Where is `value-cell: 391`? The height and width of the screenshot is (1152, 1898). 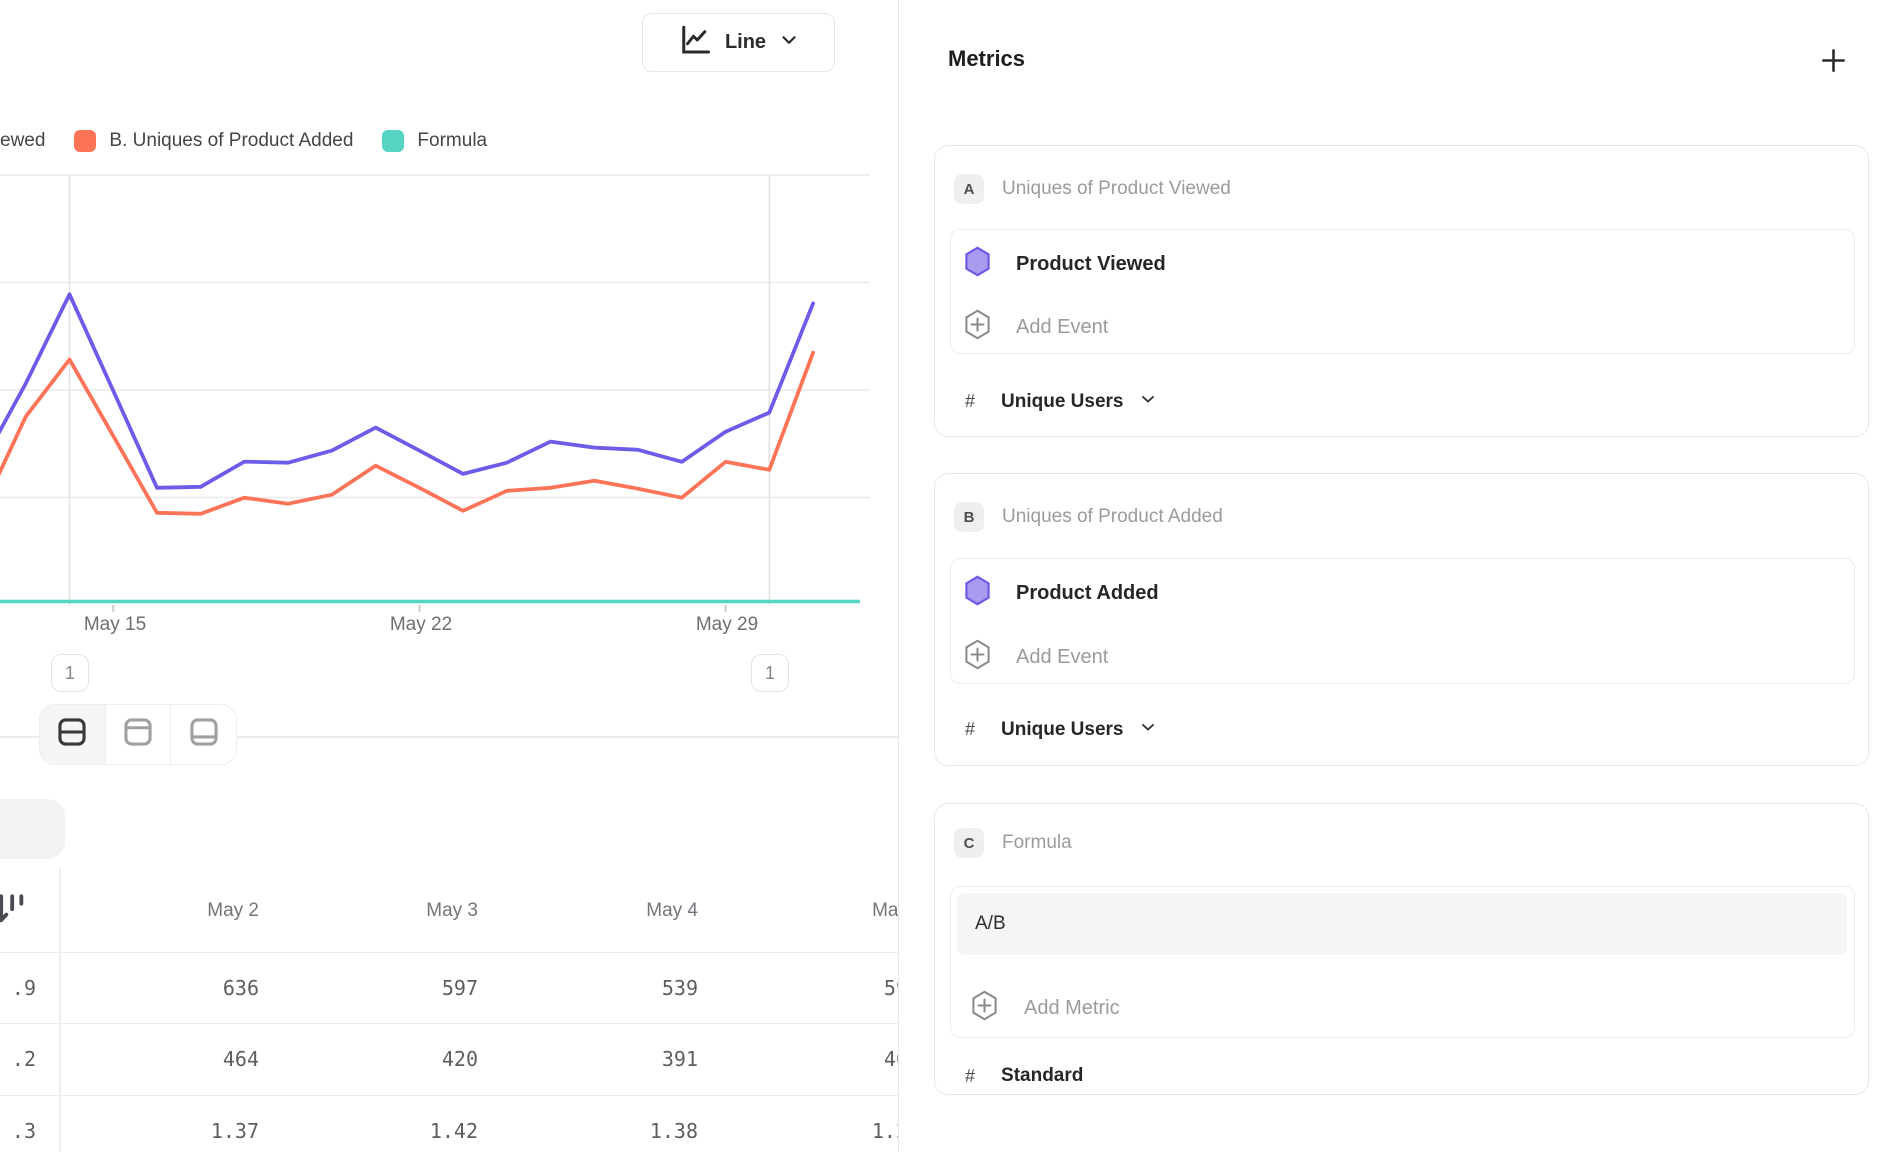
value-cell: 391 is located at coordinates (679, 1059).